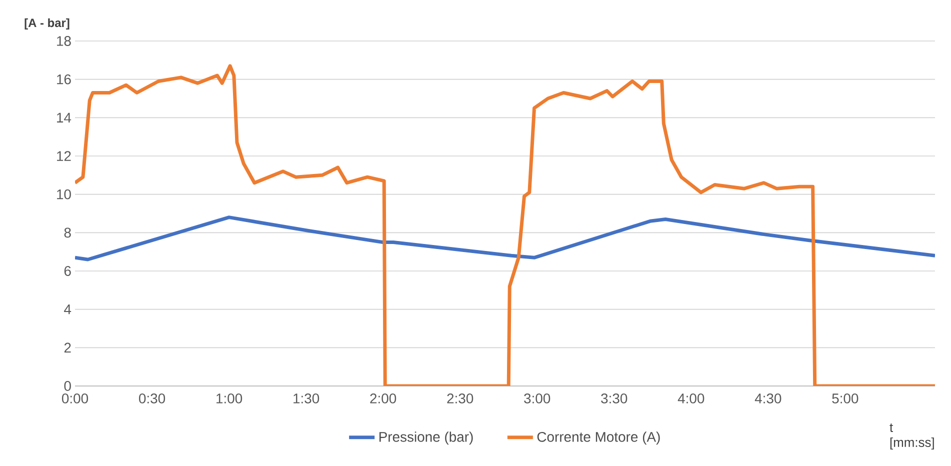 This screenshot has width=951, height=466. What do you see at coordinates (383, 399) in the screenshot?
I see `x-tick-label: 2:00` at bounding box center [383, 399].